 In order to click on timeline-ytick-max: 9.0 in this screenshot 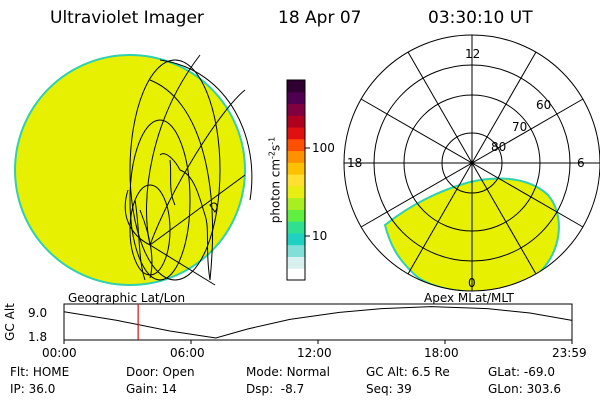, I will do `click(38, 313)`.